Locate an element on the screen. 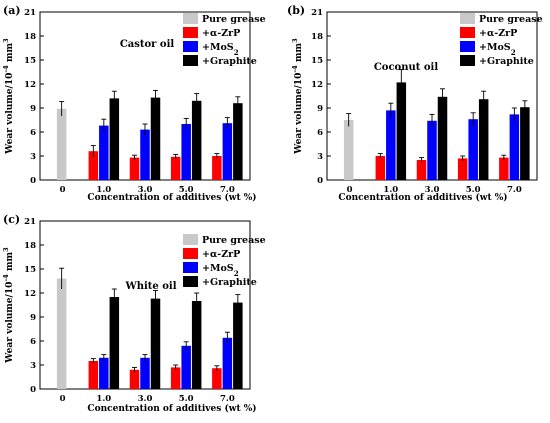 The image size is (550, 423). oil-label: White oil is located at coordinates (150, 286).